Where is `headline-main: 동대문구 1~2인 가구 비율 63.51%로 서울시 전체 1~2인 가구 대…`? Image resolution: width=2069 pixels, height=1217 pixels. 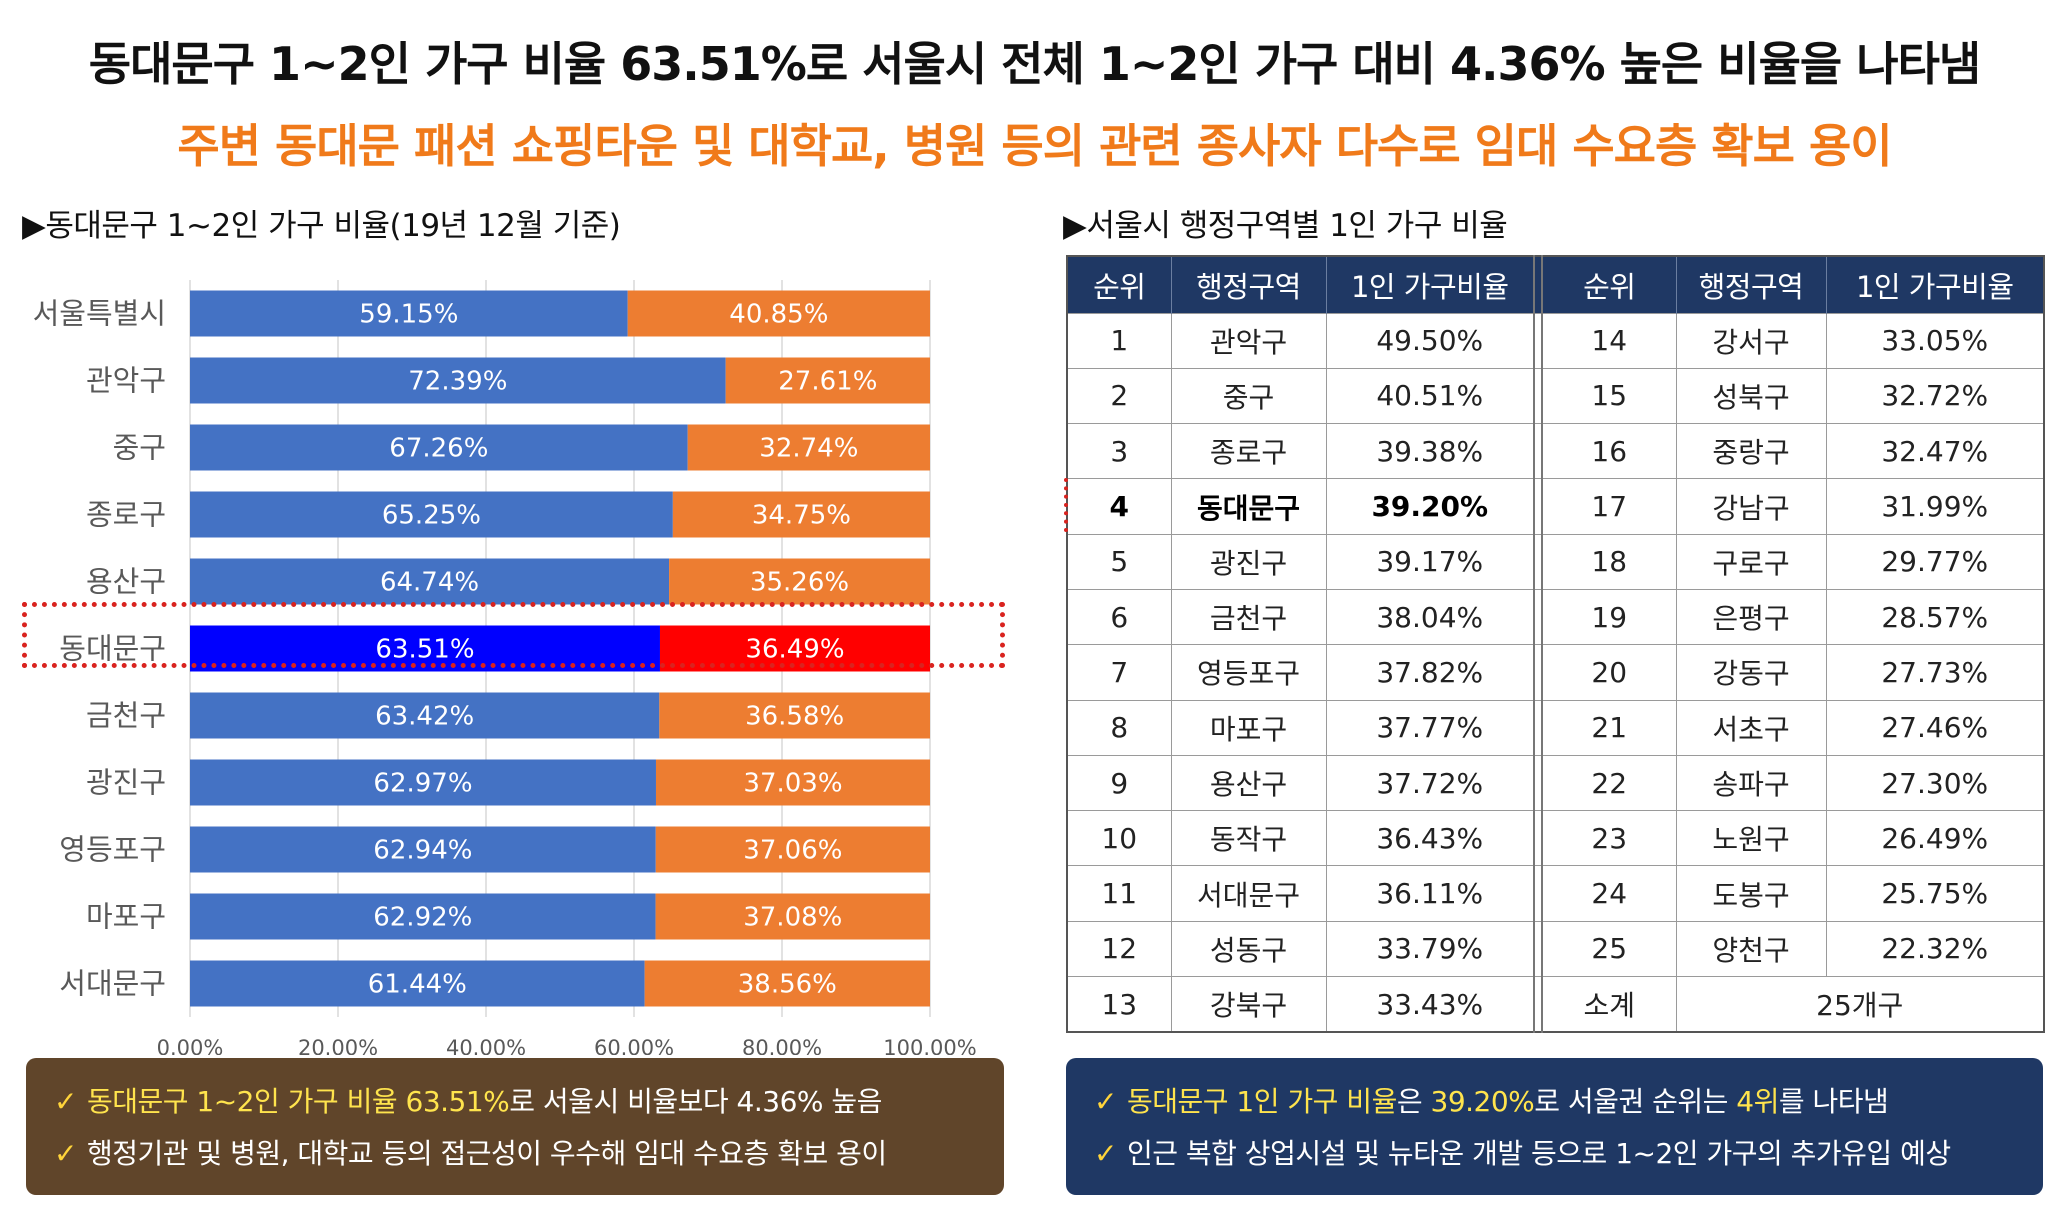 headline-main: 동대문구 1~2인 가구 비율 63.51%로 서울시 전체 1~2인 가구 대… is located at coordinates (1034, 64).